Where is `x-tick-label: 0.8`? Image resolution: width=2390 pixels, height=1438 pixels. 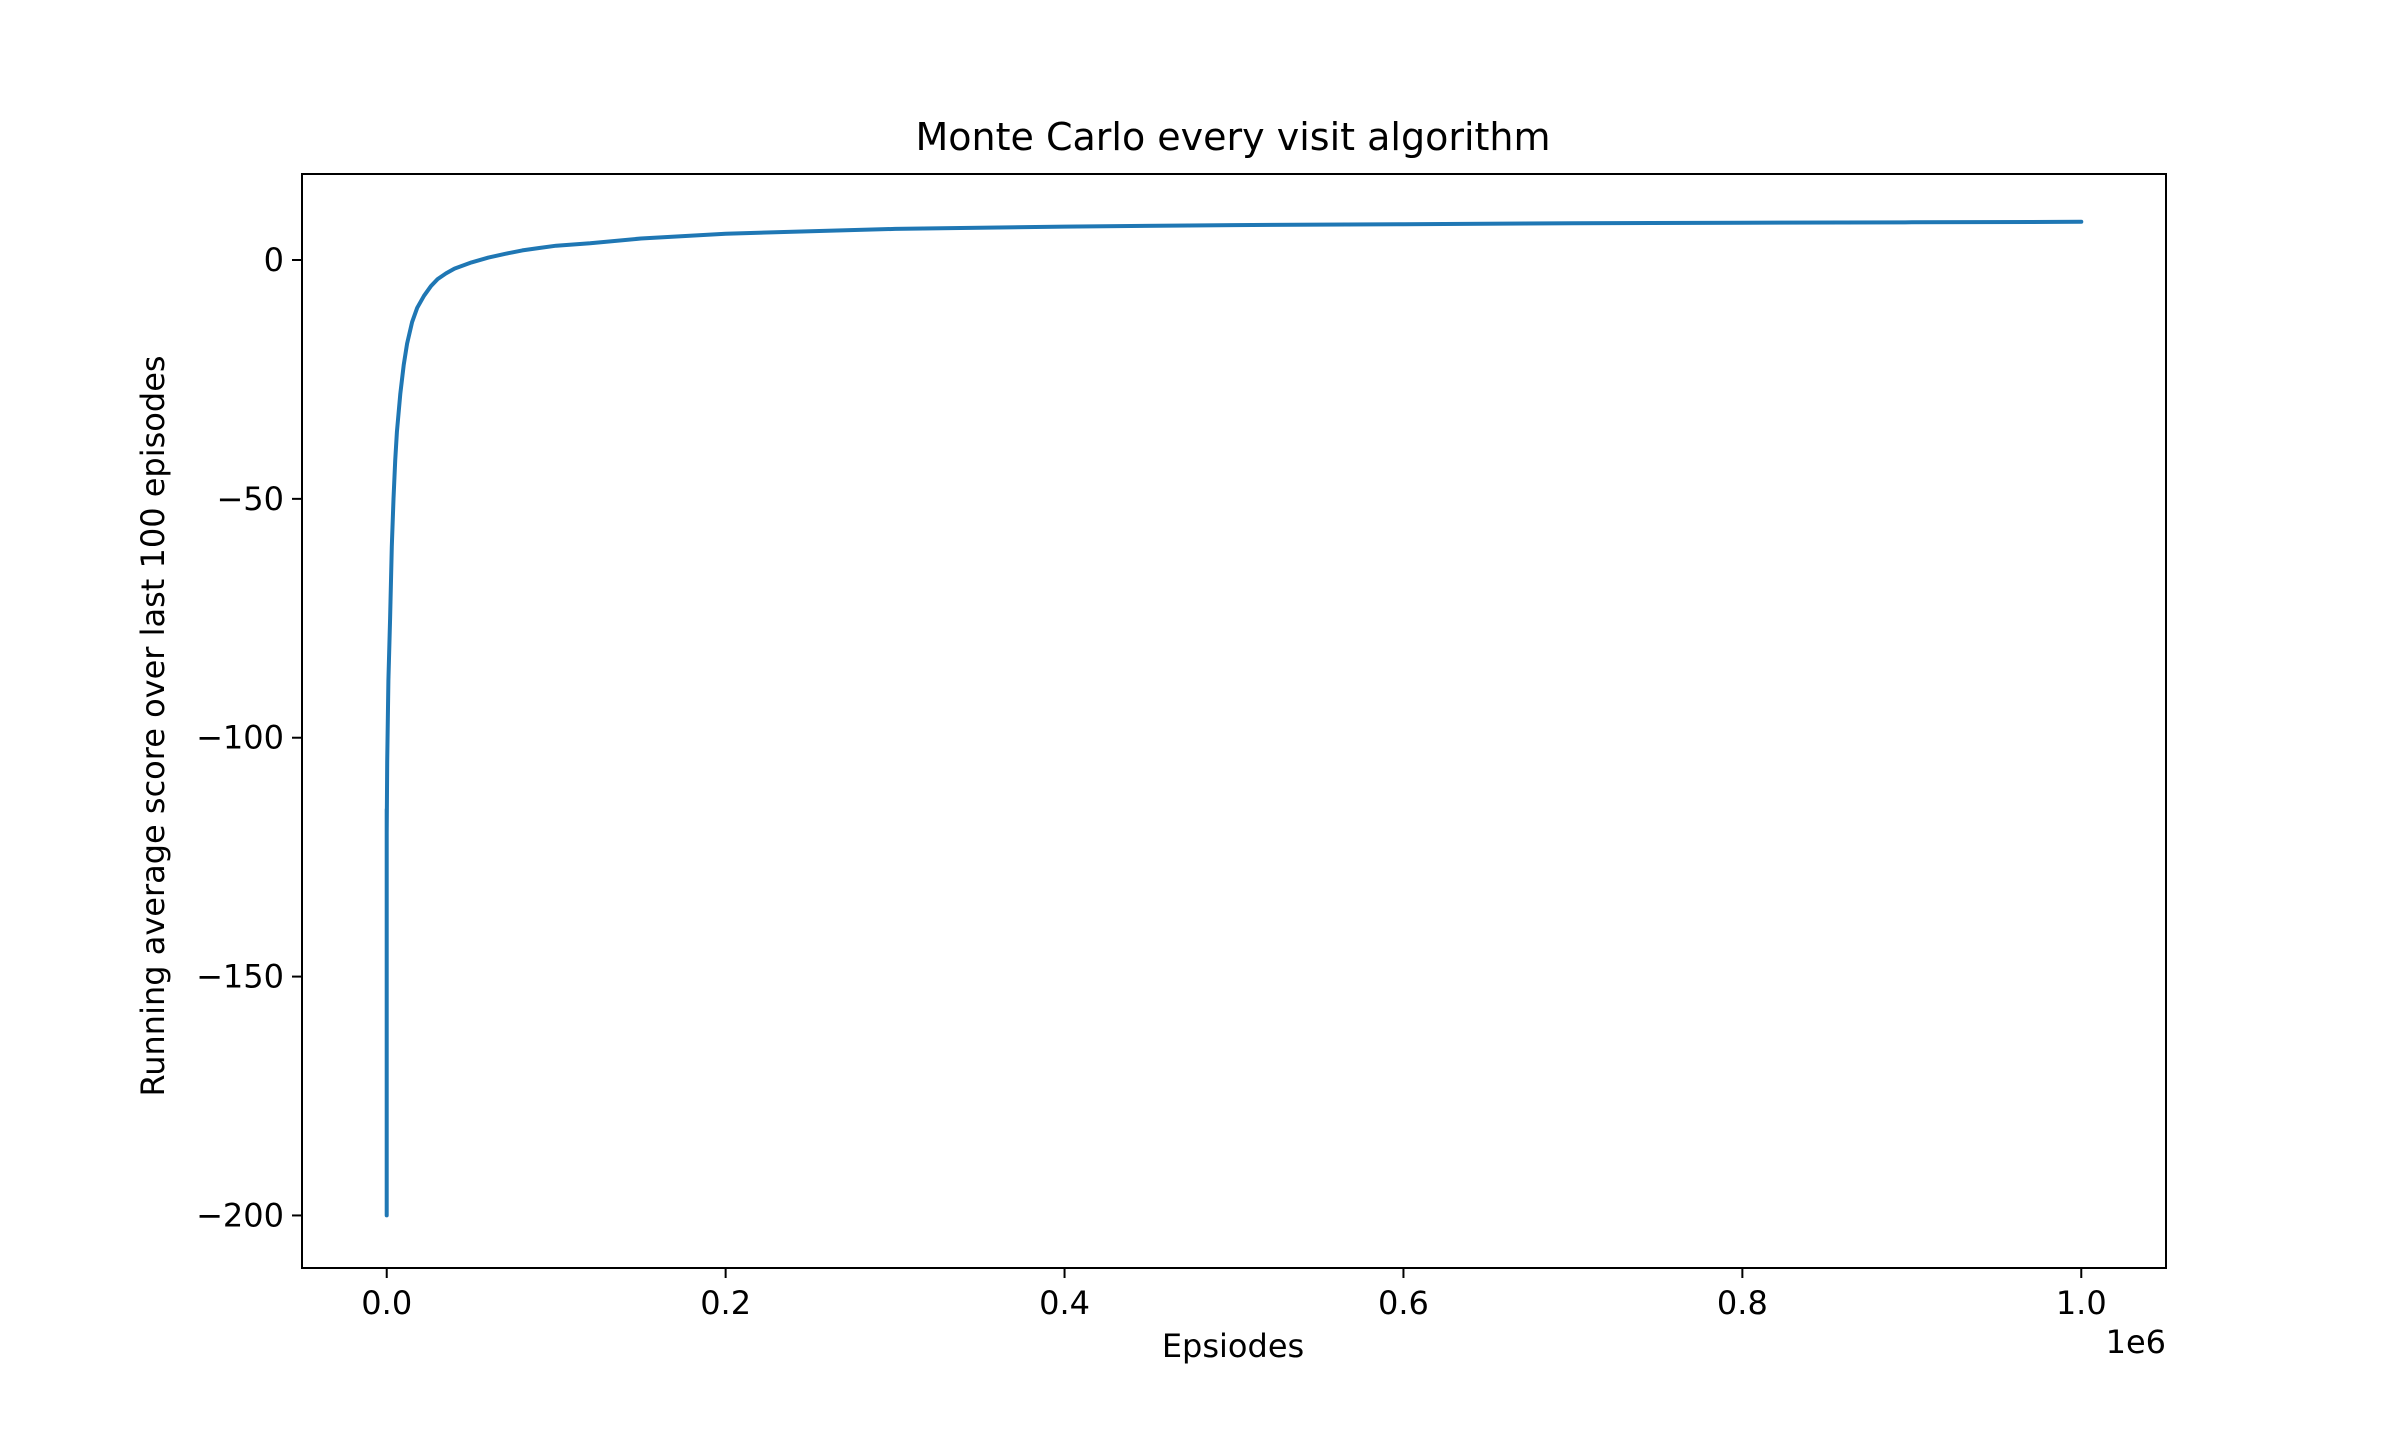
x-tick-label: 0.8 is located at coordinates (1742, 1303).